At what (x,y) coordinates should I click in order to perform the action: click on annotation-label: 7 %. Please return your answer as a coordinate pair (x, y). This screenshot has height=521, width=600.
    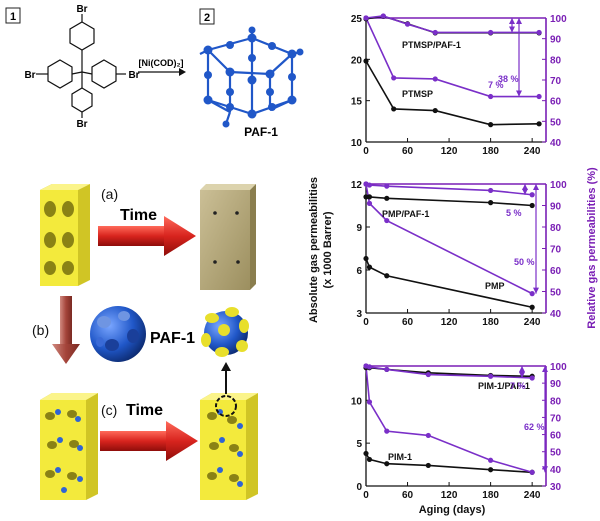
    Looking at the image, I should click on (496, 85).